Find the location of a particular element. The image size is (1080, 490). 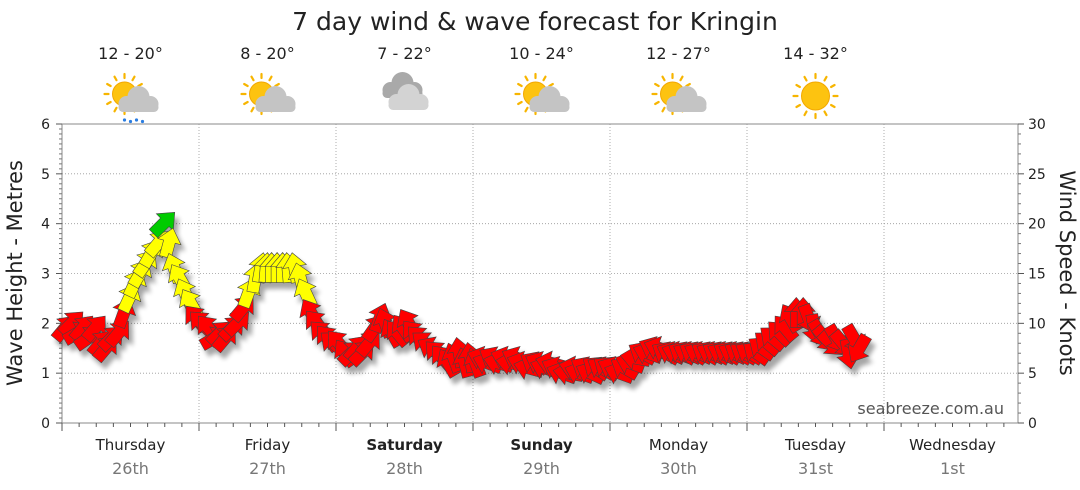

right-tick-label: 0 is located at coordinates (1032, 424).